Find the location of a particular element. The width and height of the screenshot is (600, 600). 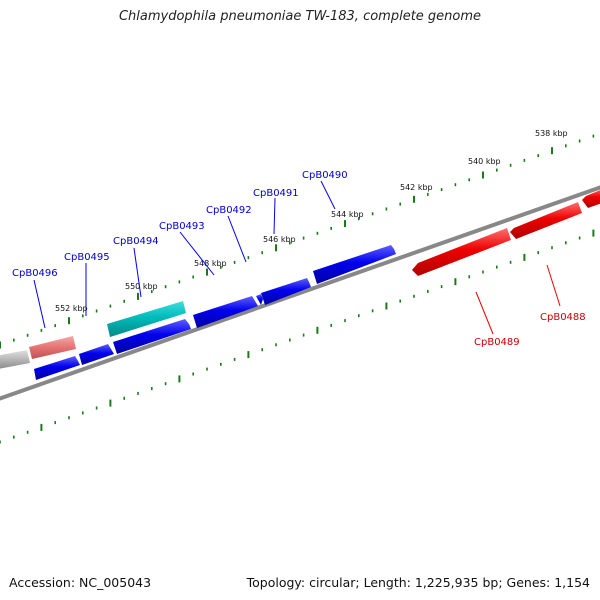

ruler-label-546kbp: 546 kbp is located at coordinates (279, 239).